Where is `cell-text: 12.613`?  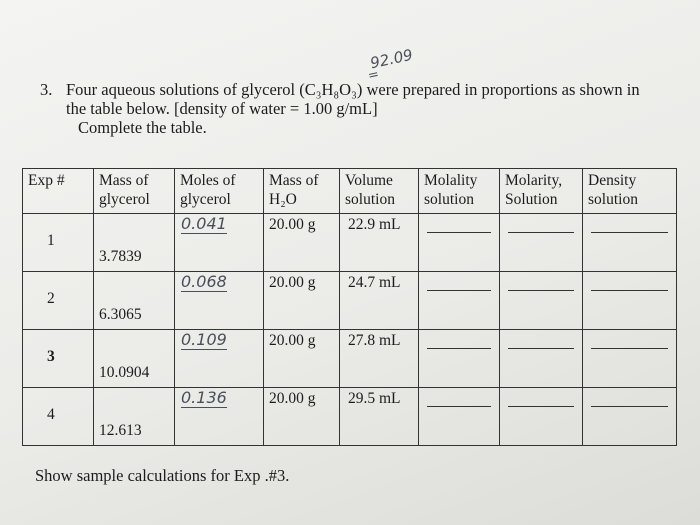
cell-text: 12.613 is located at coordinates (120, 430).